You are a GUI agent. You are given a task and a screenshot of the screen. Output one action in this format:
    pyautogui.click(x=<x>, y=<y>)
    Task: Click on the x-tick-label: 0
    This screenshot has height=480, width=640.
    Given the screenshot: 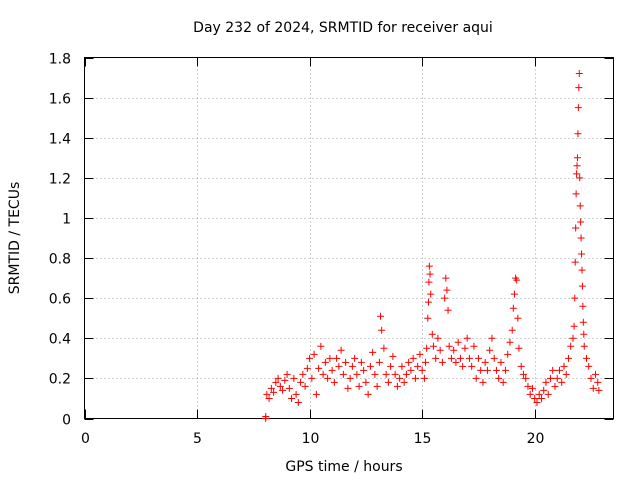 What is the action you would take?
    pyautogui.click(x=85, y=439)
    